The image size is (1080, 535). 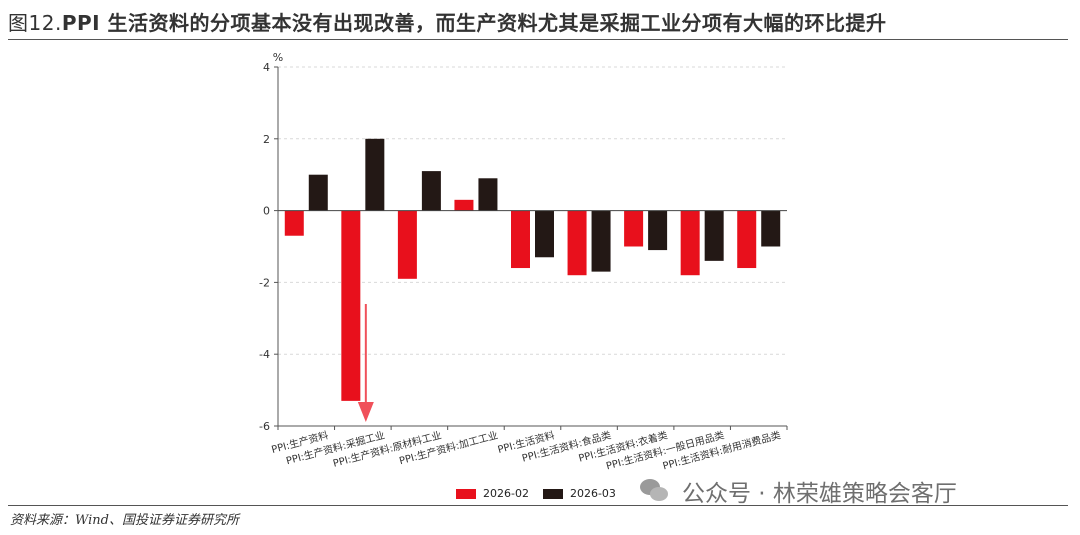 What do you see at coordinates (365, 412) in the screenshot?
I see `annotation-arrow-head` at bounding box center [365, 412].